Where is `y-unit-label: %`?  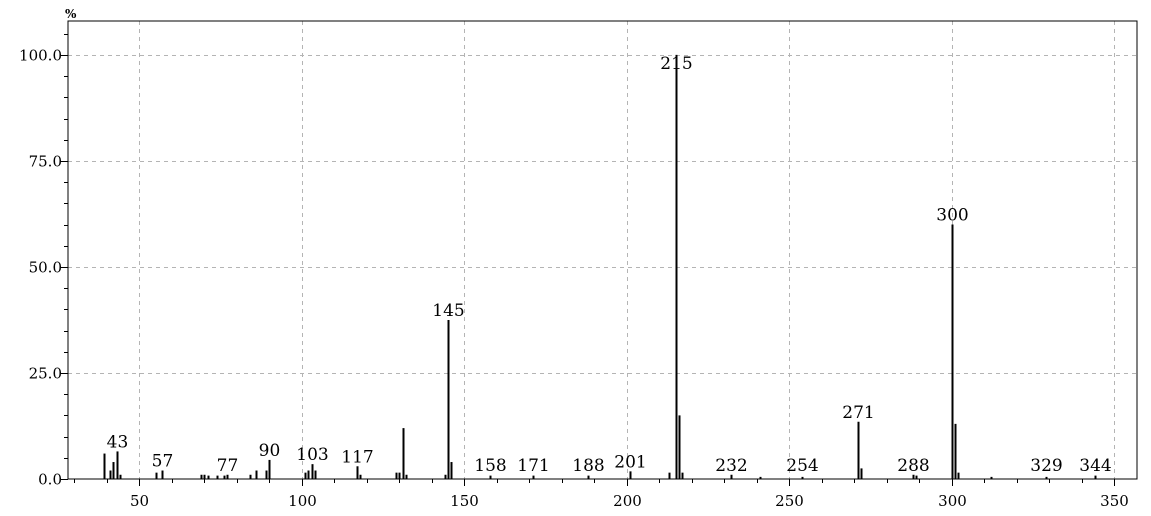
y-unit-label: % is located at coordinates (71, 14).